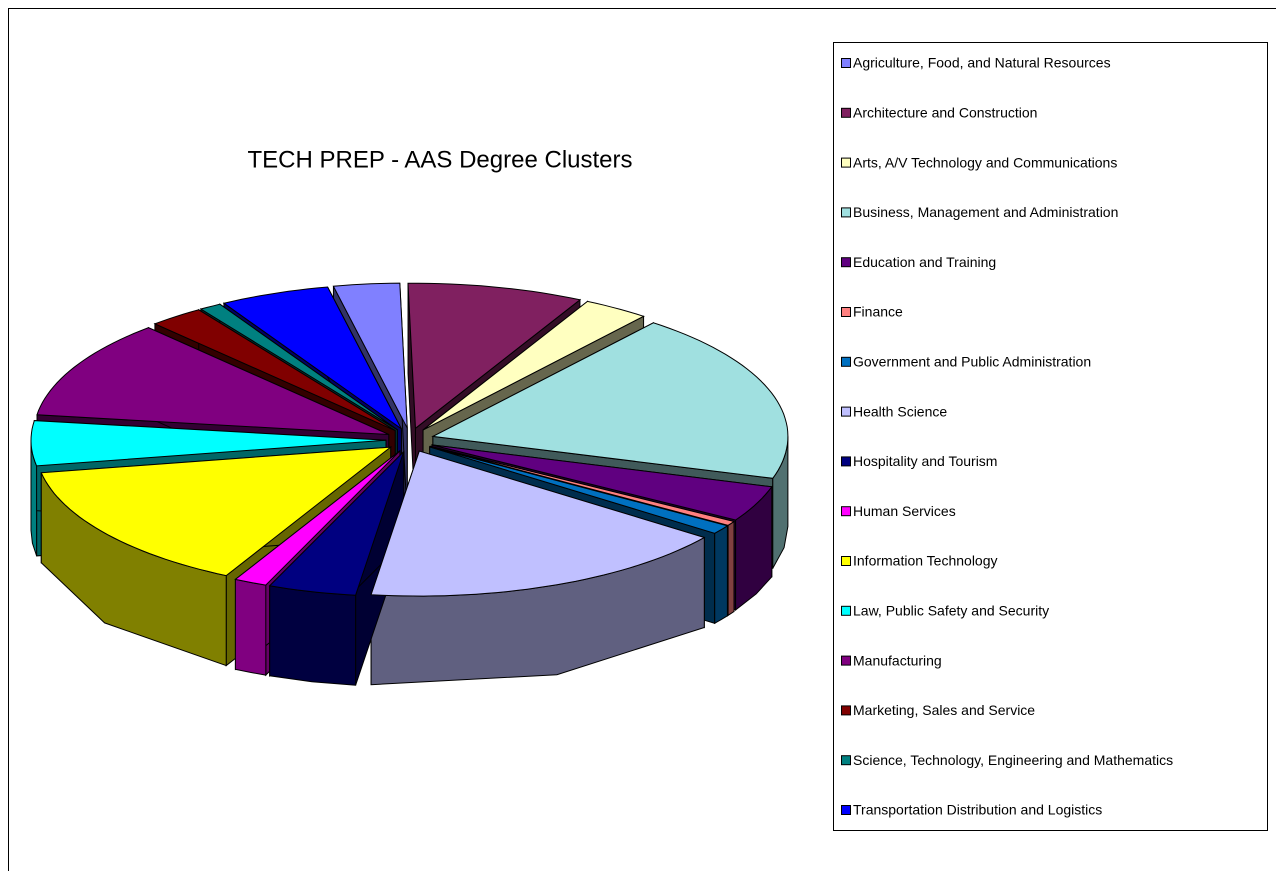  What do you see at coordinates (897, 660) in the screenshot?
I see `legend-label: Manufacturing` at bounding box center [897, 660].